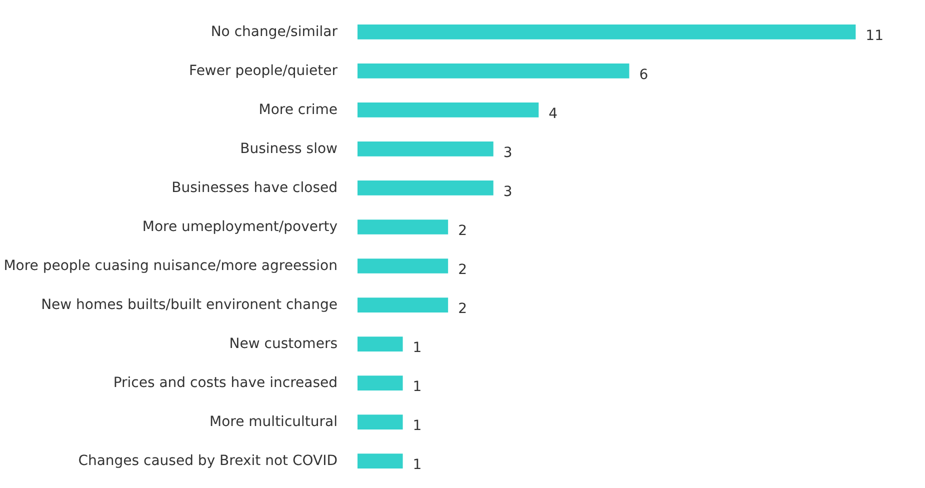  Describe the element at coordinates (274, 422) in the screenshot. I see `y-tick-label: More multicultural` at that location.